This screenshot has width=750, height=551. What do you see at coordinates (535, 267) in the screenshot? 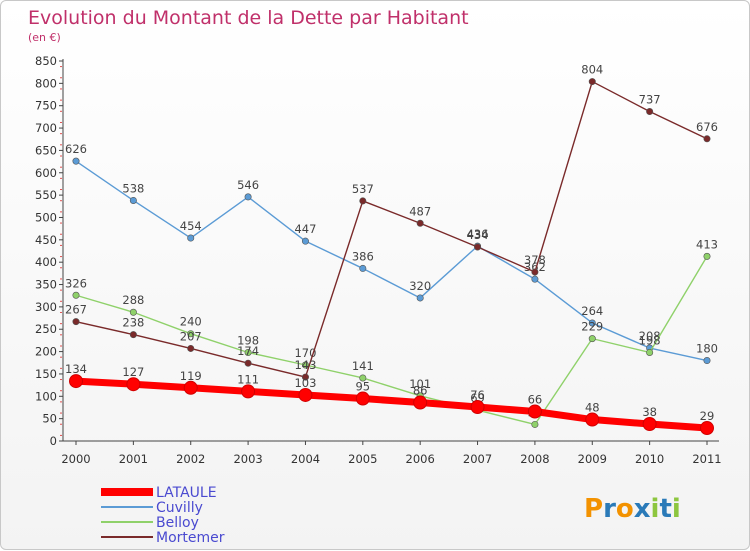
I see `data-label: 362` at bounding box center [535, 267].